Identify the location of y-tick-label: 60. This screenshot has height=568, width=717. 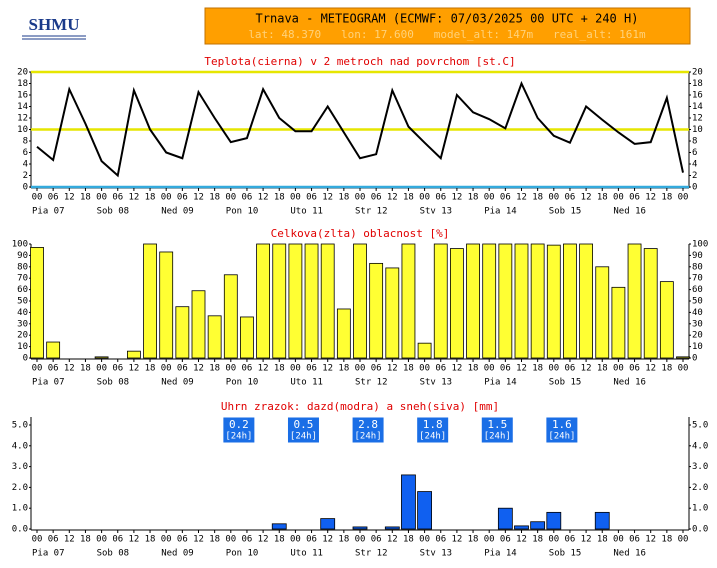
(22, 290).